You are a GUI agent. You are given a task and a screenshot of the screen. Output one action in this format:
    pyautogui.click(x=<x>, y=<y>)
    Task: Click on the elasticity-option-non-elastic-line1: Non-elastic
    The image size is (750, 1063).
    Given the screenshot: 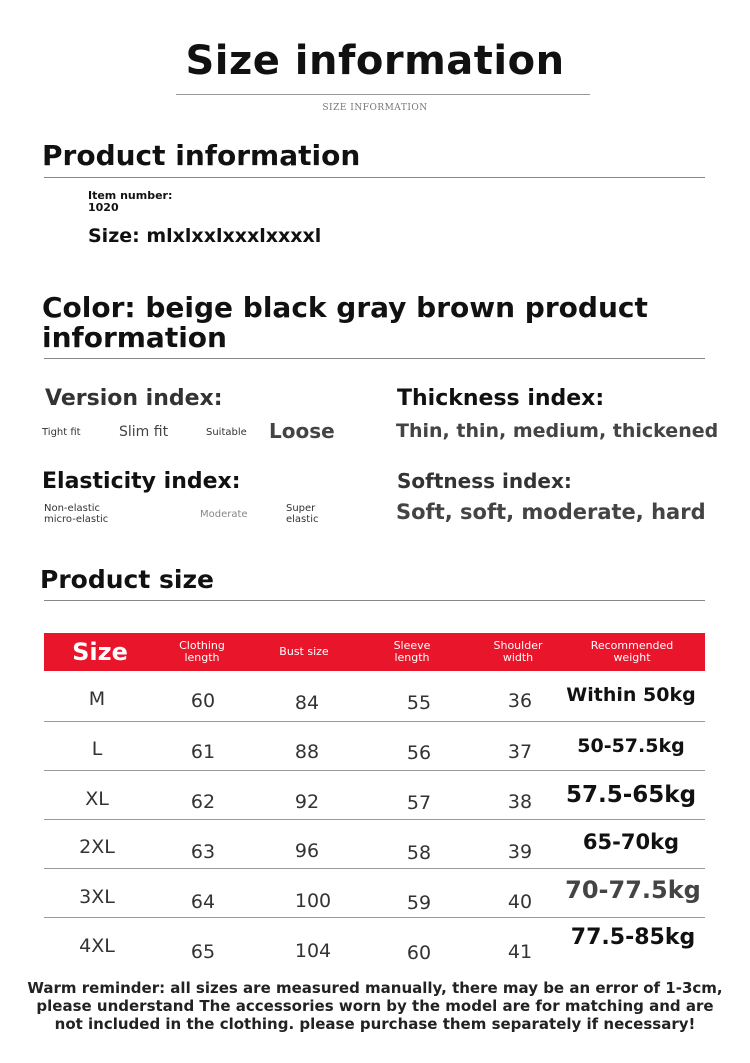 What is the action you would take?
    pyautogui.click(x=72, y=508)
    